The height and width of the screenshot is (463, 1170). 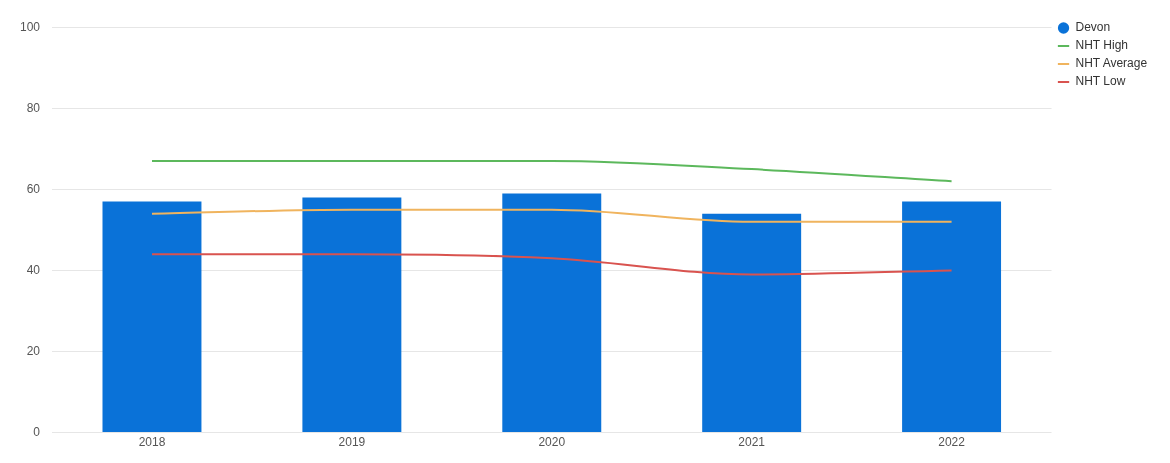 What do you see at coordinates (1093, 27) in the screenshot?
I see `legend-label: Devon` at bounding box center [1093, 27].